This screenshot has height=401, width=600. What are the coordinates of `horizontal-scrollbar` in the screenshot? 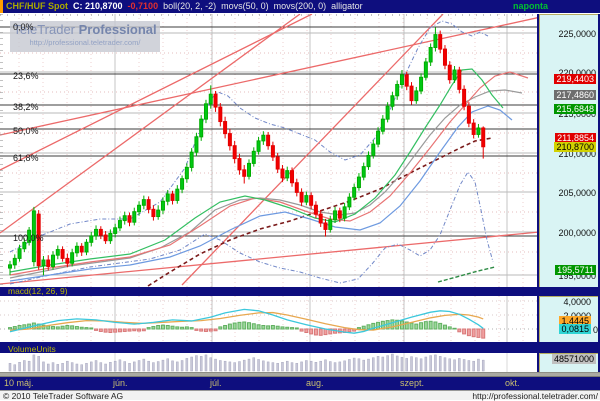 It's located at (300, 374).